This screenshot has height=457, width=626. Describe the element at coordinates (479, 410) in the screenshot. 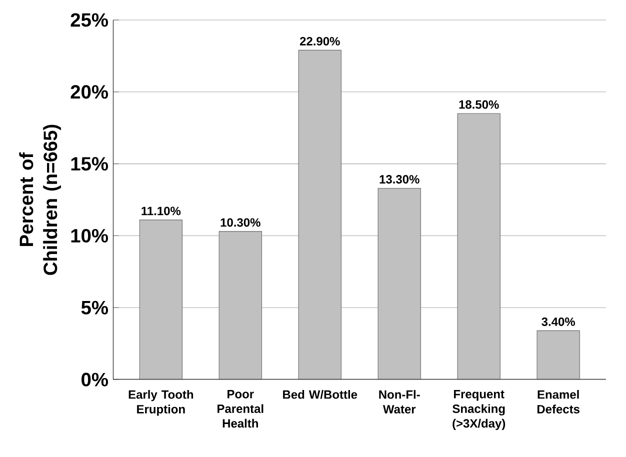

I see `x-tick-label: Frequent Snacking (>3X/day)` at that location.